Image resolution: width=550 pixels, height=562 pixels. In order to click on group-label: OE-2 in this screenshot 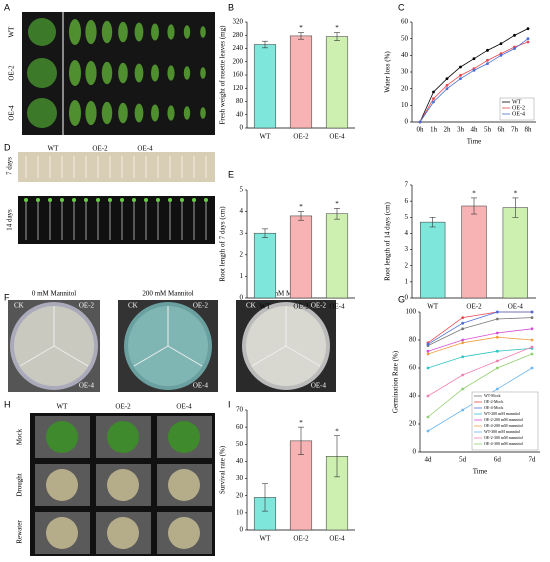, I will do `click(100, 149)`.